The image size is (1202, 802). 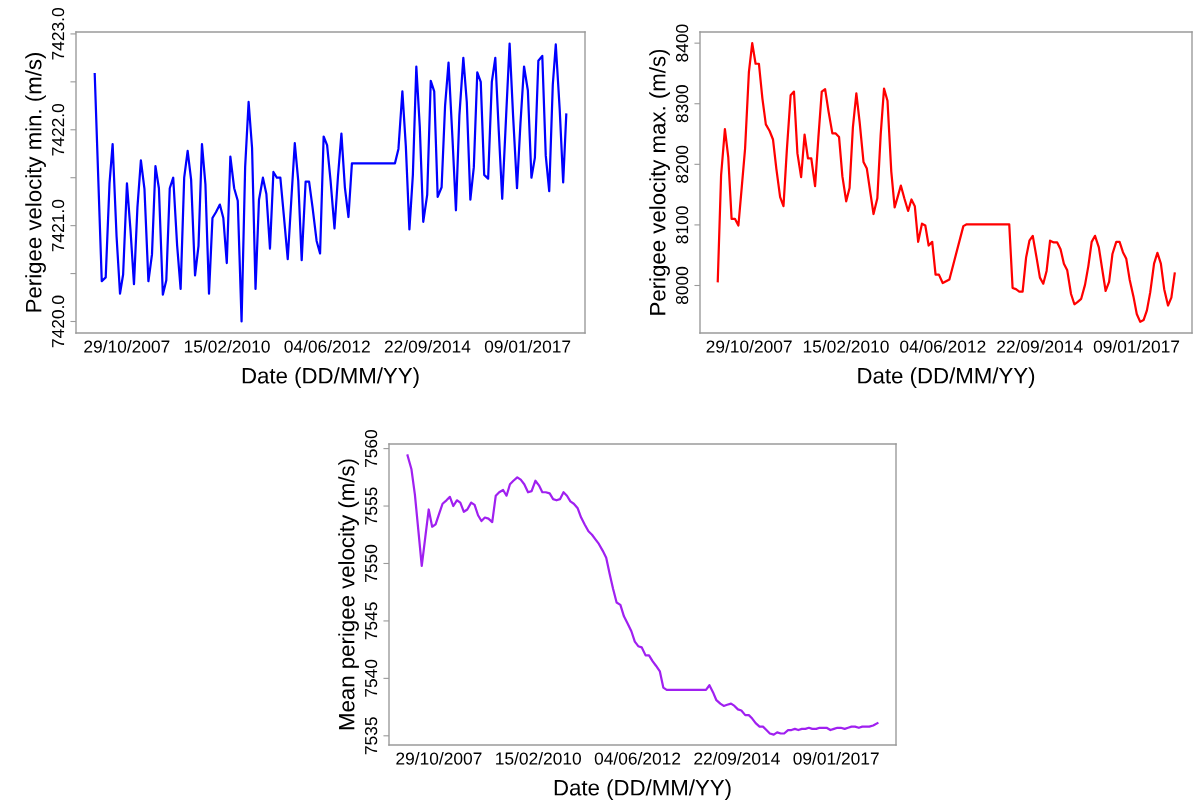 What do you see at coordinates (371, 506) in the screenshot?
I see `y-tick-label: 7555` at bounding box center [371, 506].